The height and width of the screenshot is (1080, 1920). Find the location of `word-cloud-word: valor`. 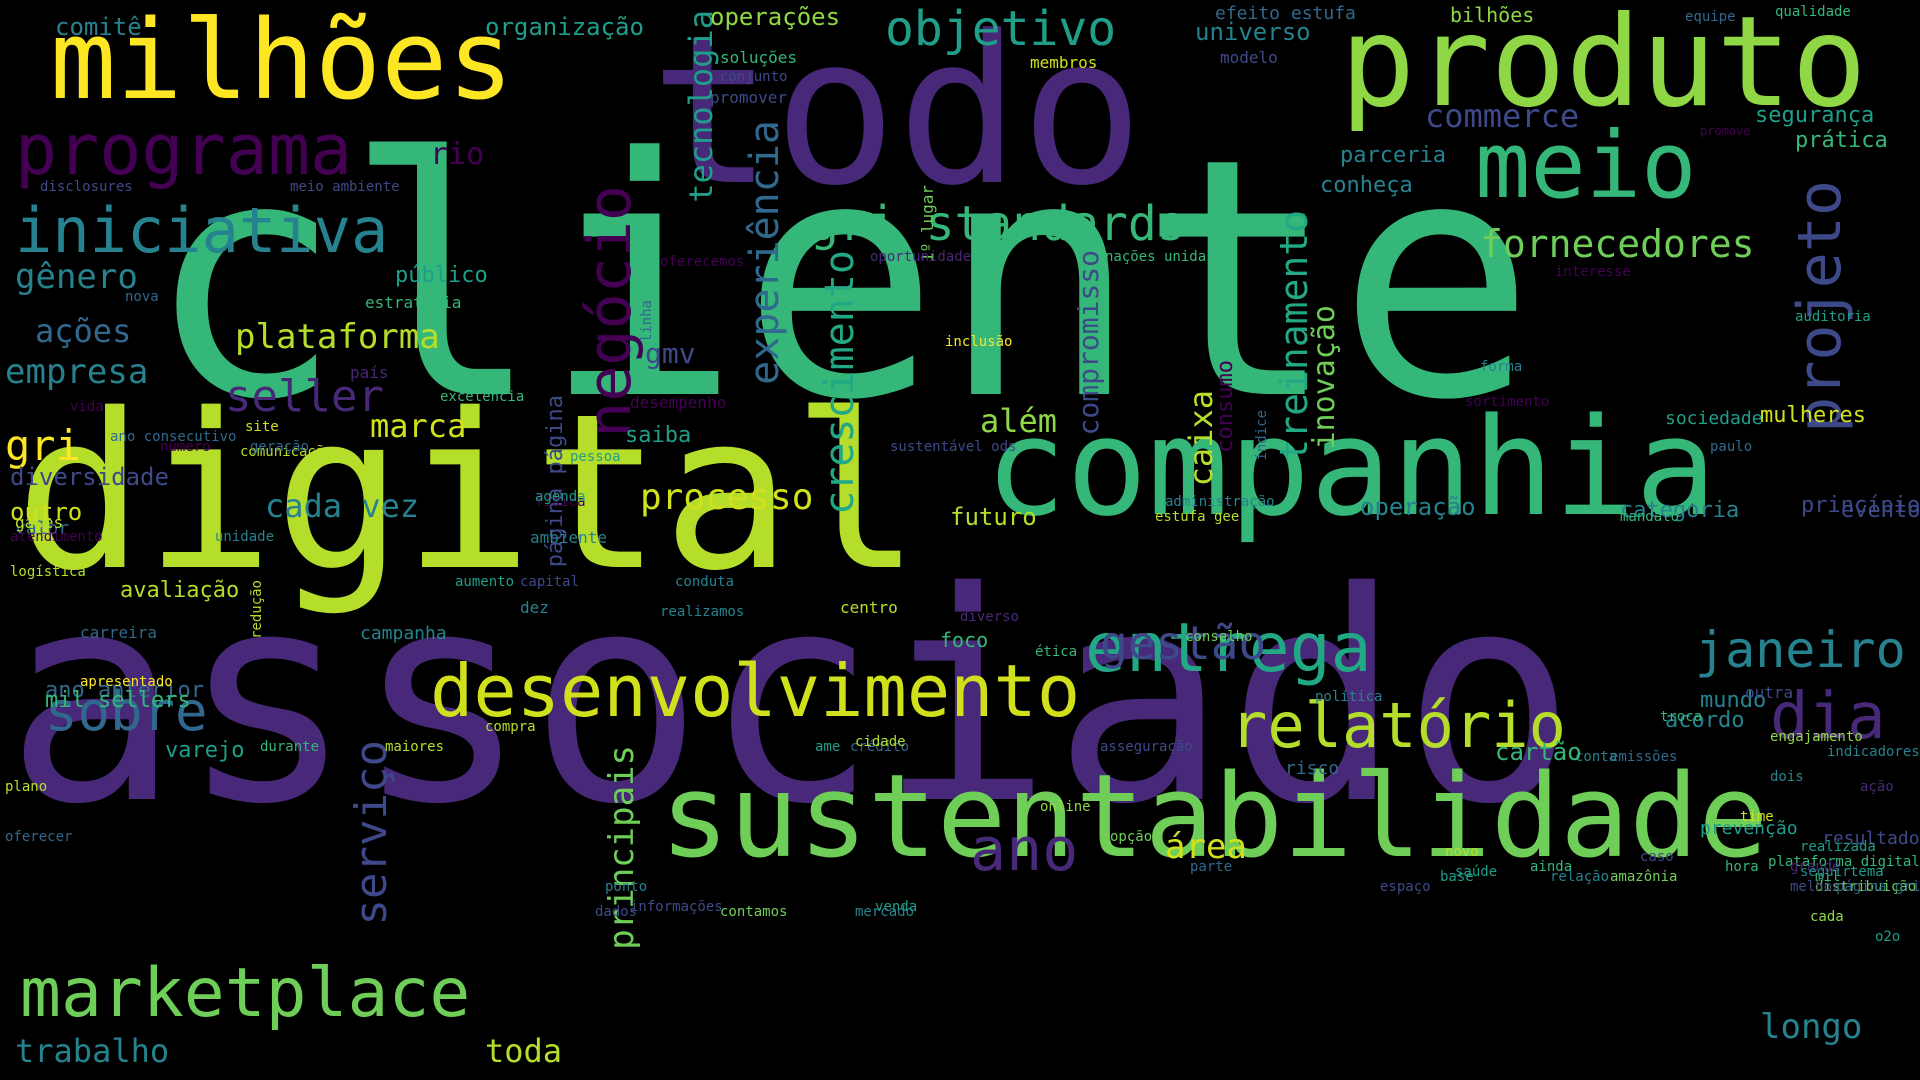

word-cloud-word: valor is located at coordinates (42, 528).